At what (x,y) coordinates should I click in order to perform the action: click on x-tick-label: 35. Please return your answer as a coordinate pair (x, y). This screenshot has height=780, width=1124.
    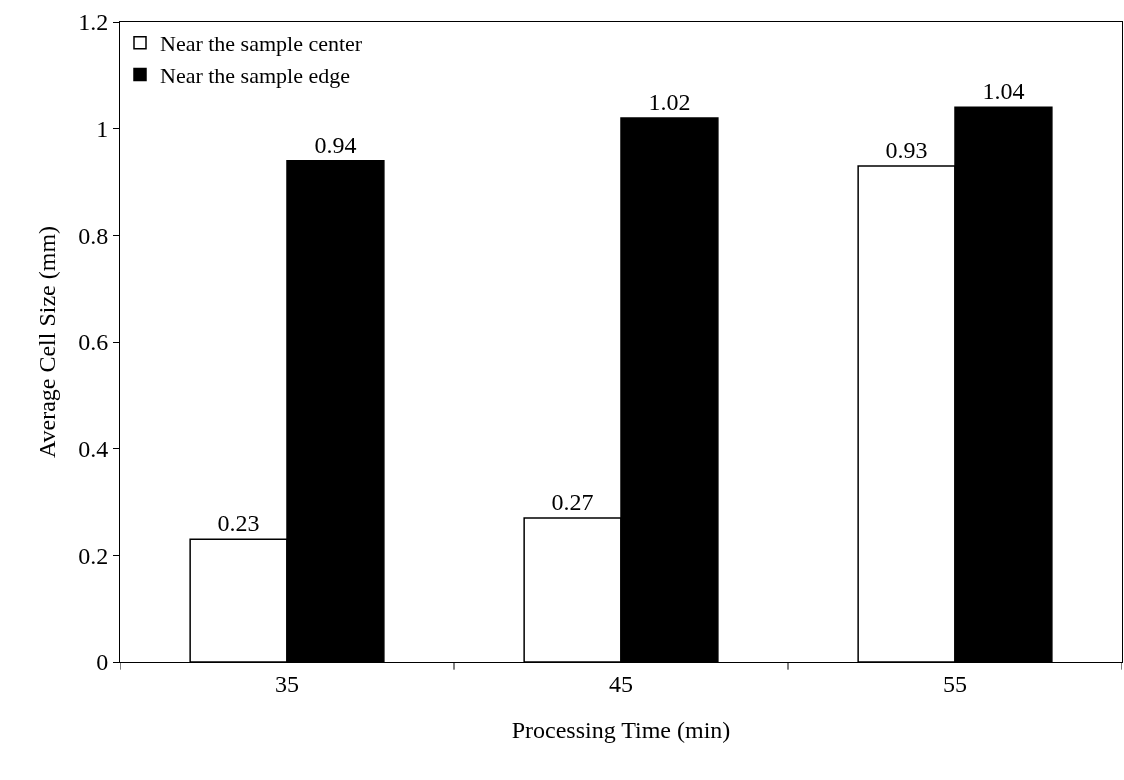
    Looking at the image, I should click on (287, 683).